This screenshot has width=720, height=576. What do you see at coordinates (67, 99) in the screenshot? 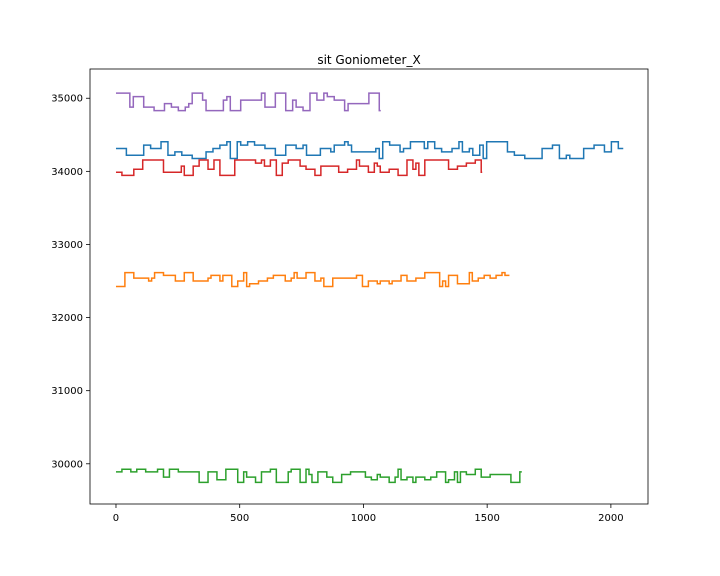
I see `y-tick-label: 35000` at bounding box center [67, 99].